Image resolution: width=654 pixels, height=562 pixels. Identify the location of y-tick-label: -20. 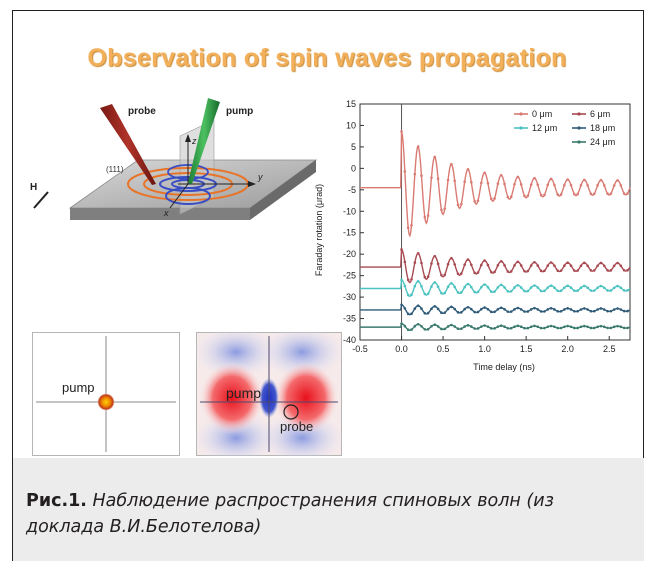
(349, 254).